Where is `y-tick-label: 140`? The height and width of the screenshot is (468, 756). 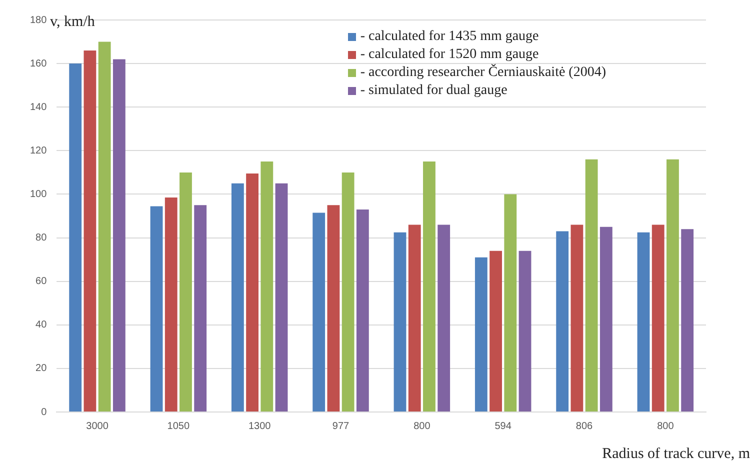 y-tick-label: 140 is located at coordinates (39, 107).